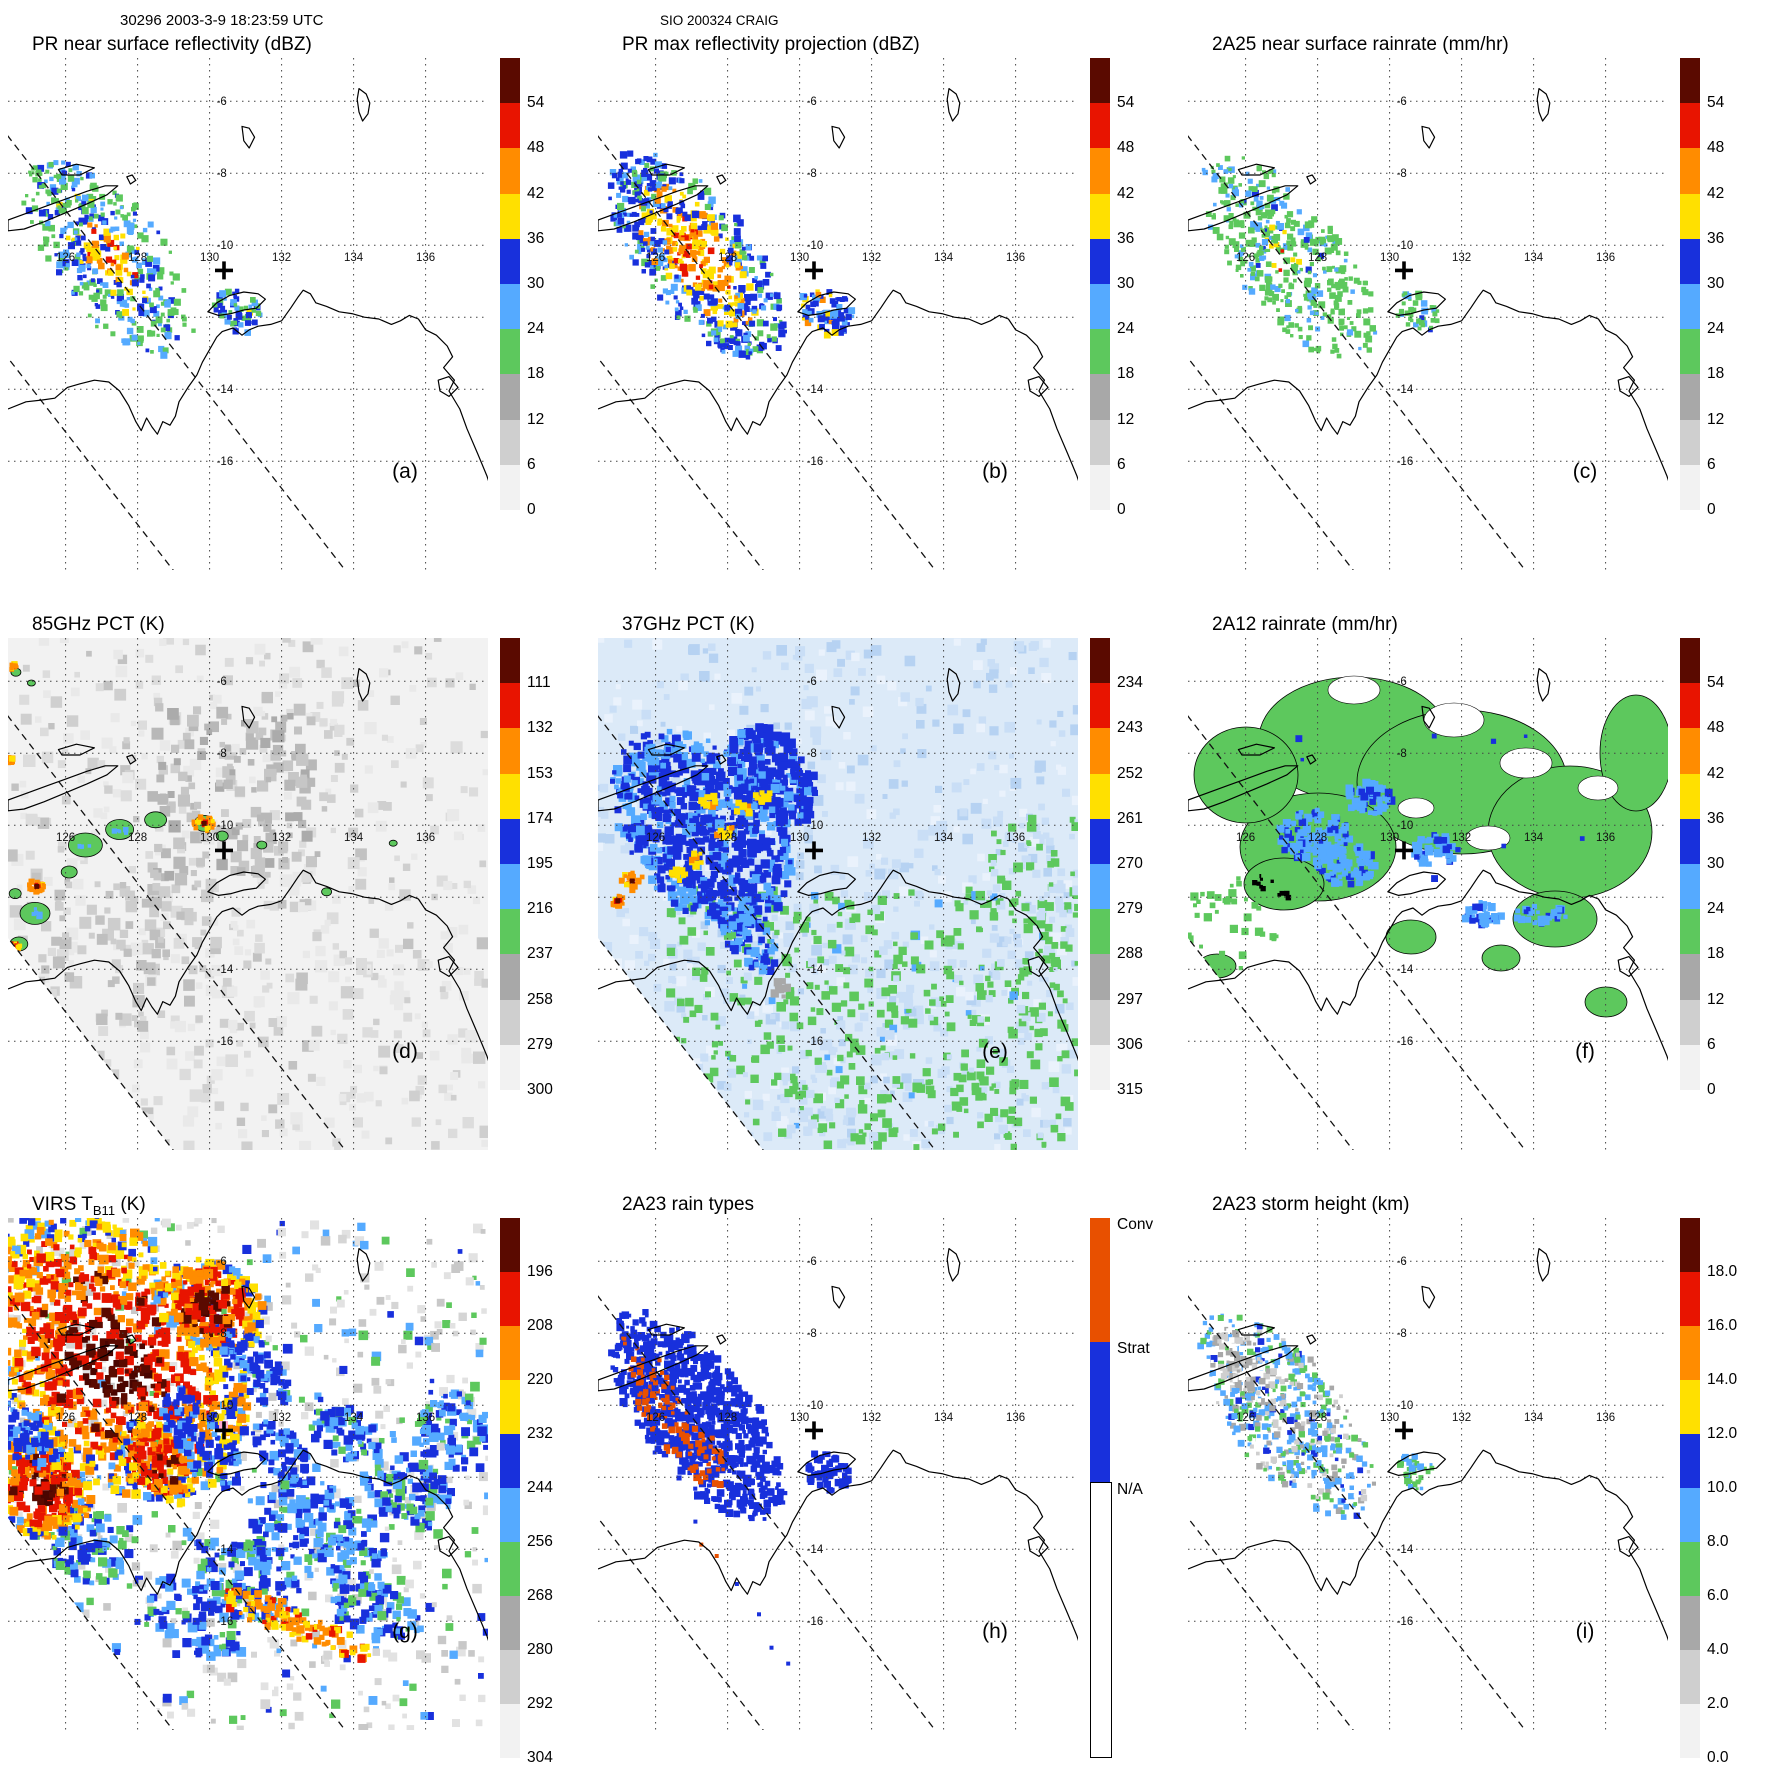  Describe the element at coordinates (172, 44) in the screenshot. I see `panel-title: PR near surface reflectivity (dBZ)` at that location.